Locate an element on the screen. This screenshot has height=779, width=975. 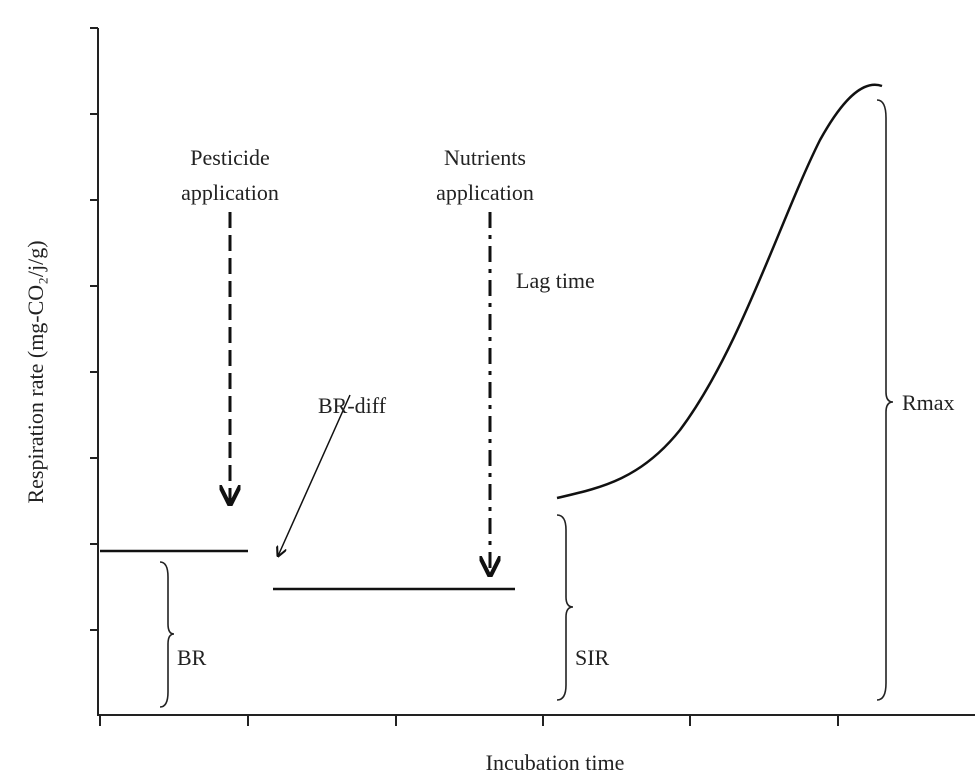
annotation: Nutrients is located at coordinates (485, 157).